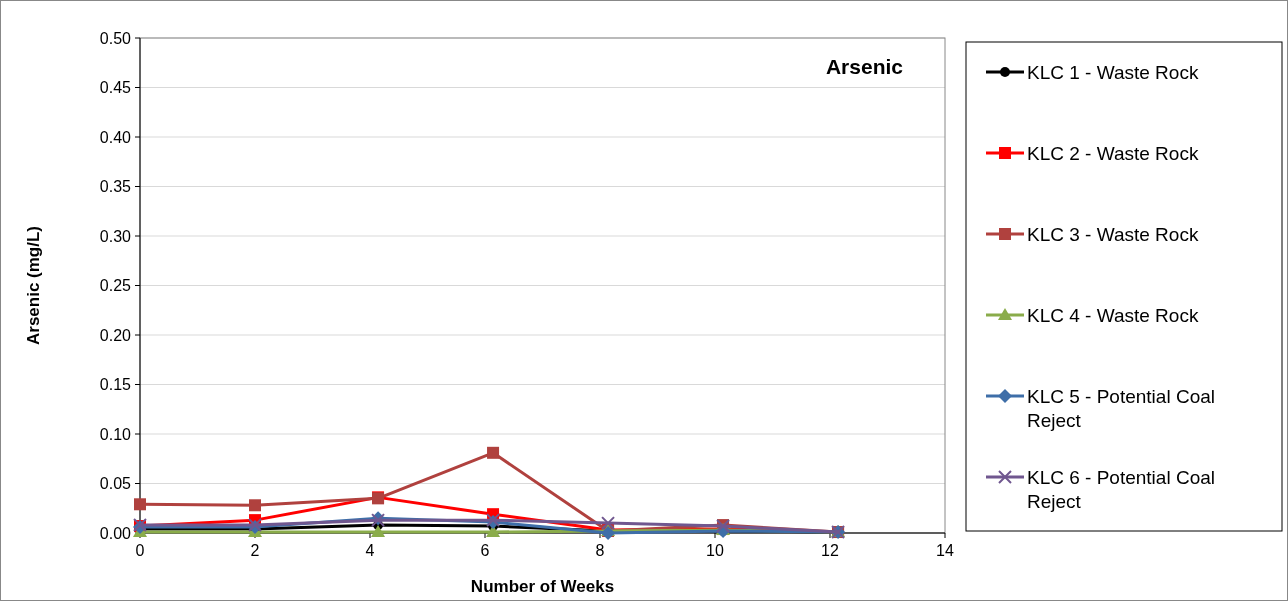  What do you see at coordinates (1113, 234) in the screenshot?
I see `legend-label: KLC 3 - Waste Rock` at bounding box center [1113, 234].